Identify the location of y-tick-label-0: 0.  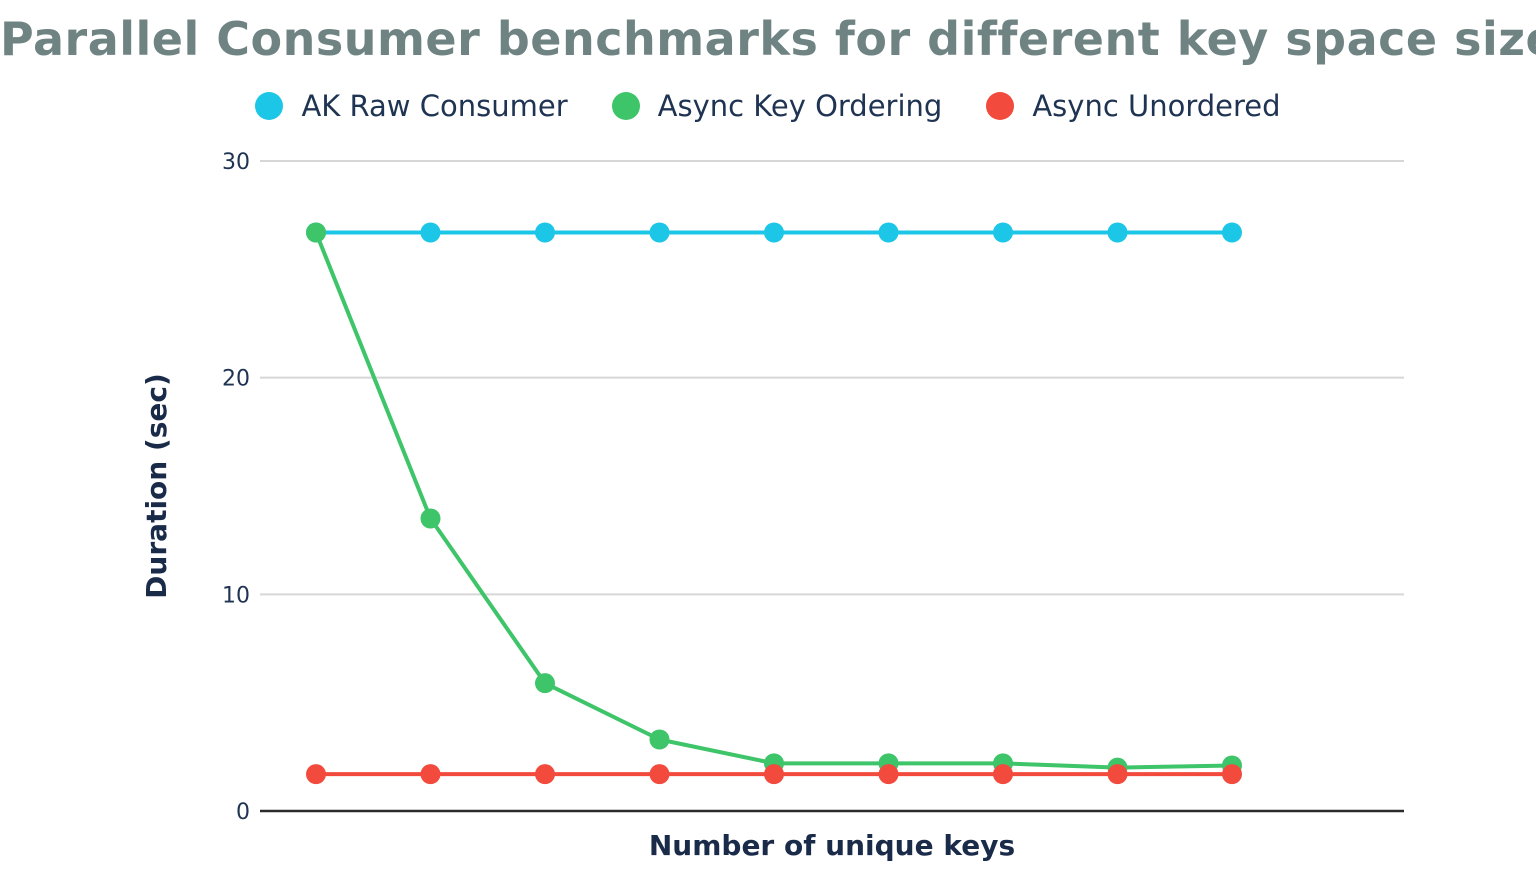
(243, 812).